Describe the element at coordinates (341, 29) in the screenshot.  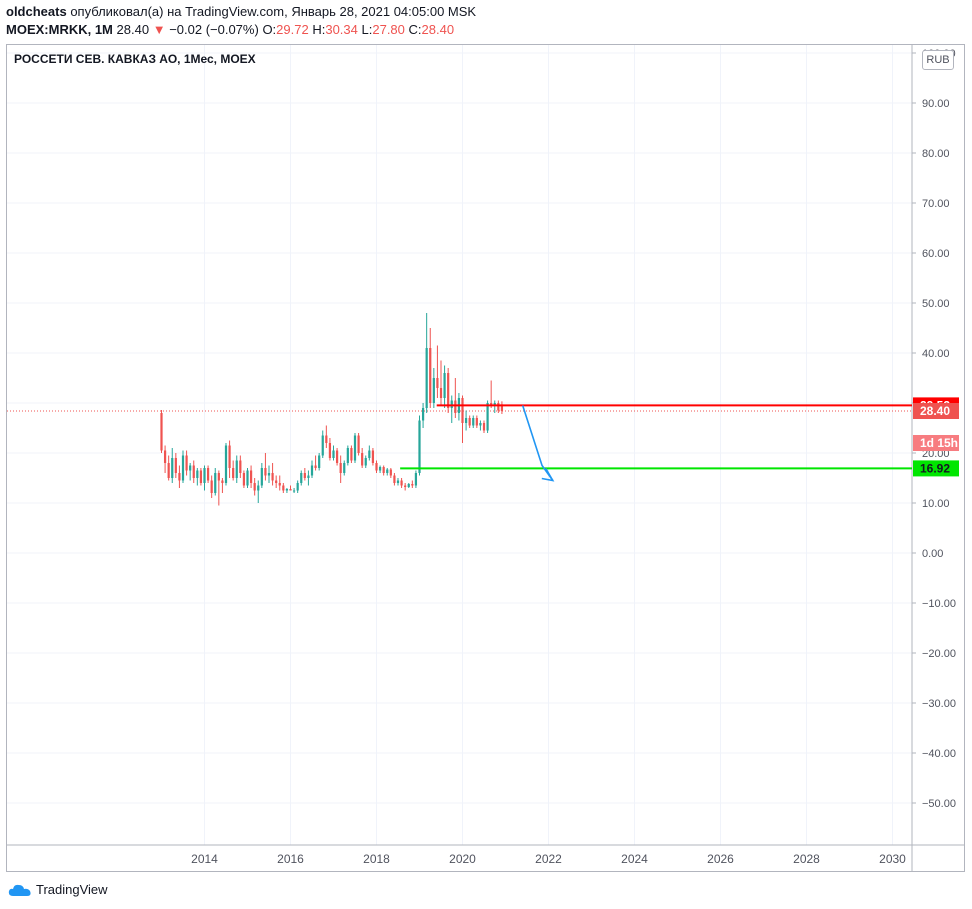
I see `high-value: 30.34` at that location.